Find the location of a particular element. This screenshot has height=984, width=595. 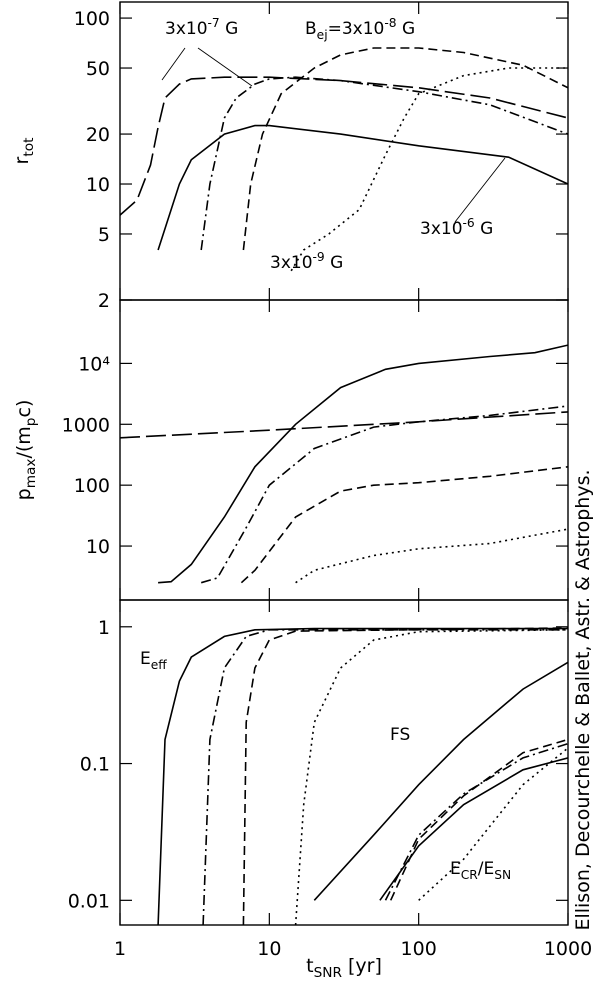

annotation: 3x10-7 G is located at coordinates (201, 27).